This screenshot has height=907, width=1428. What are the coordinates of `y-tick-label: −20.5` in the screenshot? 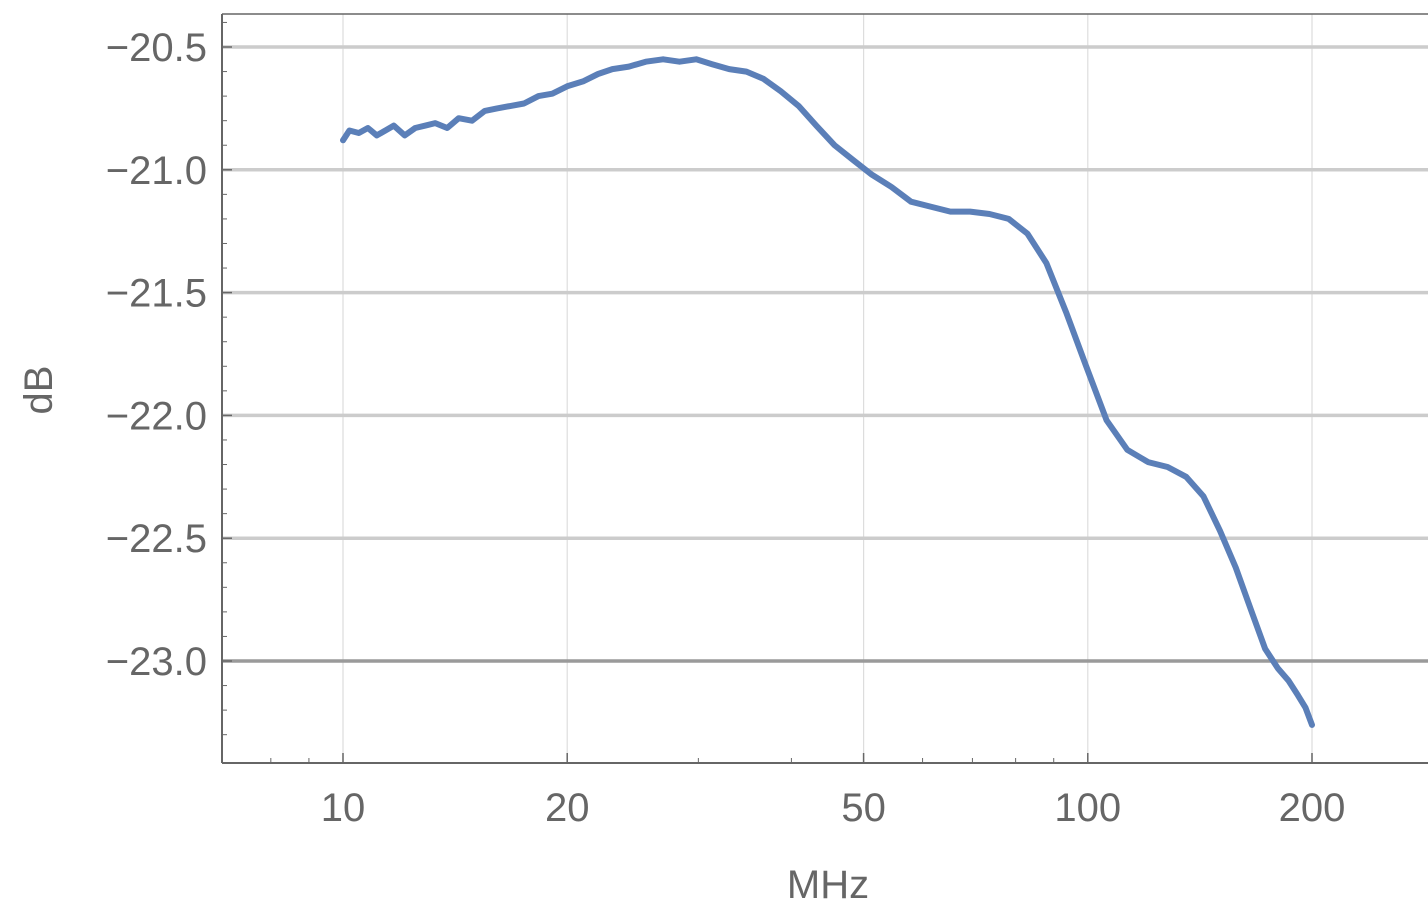 It's located at (156, 48).